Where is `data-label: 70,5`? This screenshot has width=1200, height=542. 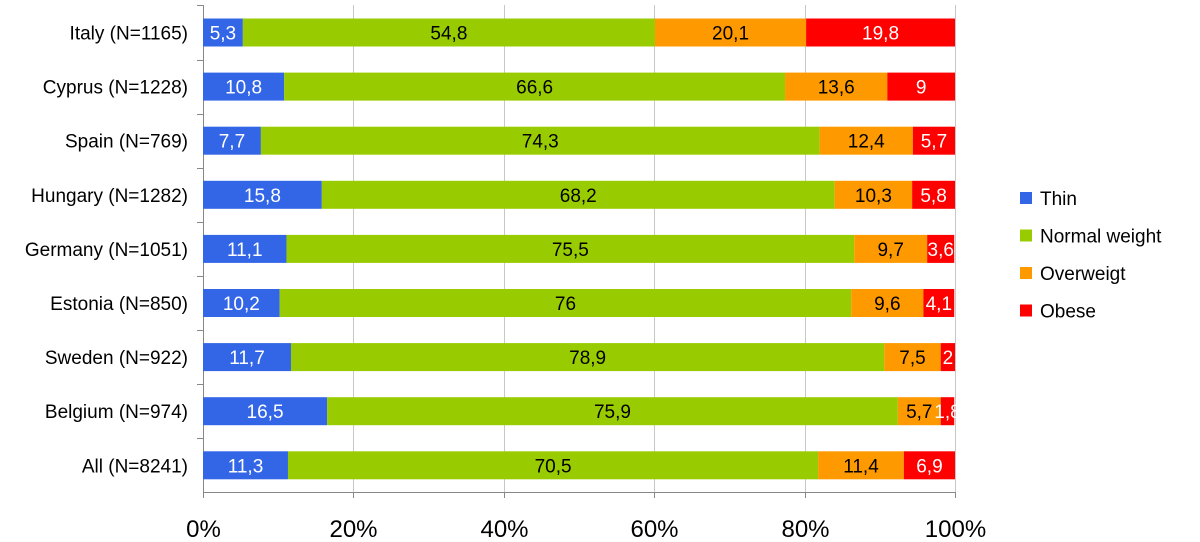 data-label: 70,5 is located at coordinates (553, 466).